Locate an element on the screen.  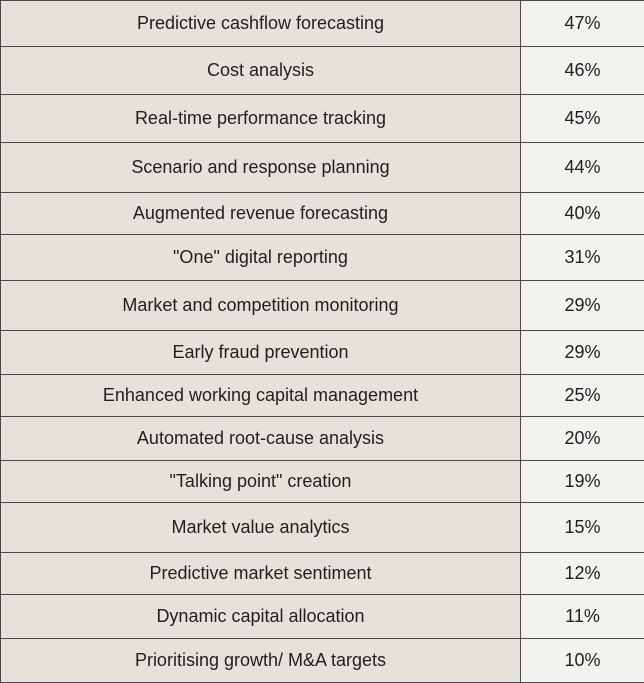
row-label: Prioritising growth/ M&A targets is located at coordinates (261, 661).